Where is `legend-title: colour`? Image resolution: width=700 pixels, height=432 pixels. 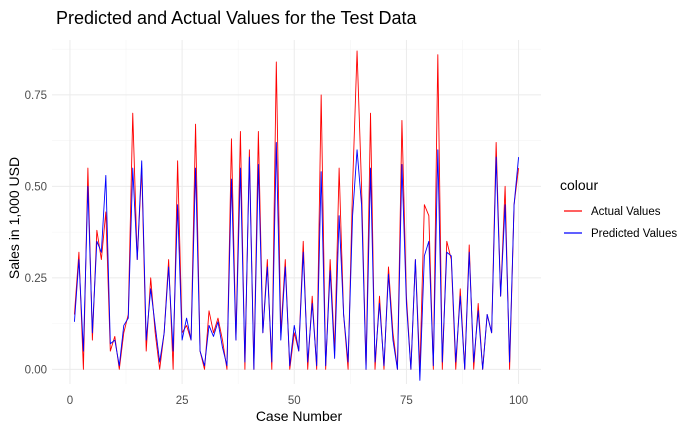 legend-title: colour is located at coordinates (579, 185).